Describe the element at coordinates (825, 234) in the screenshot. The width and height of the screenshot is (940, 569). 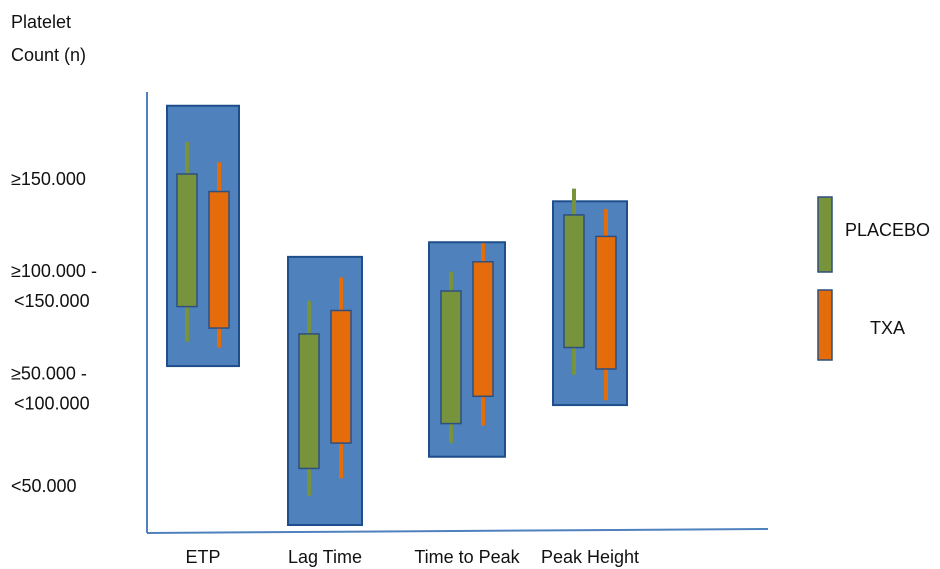
I see `legend-swatch-placebo` at that location.